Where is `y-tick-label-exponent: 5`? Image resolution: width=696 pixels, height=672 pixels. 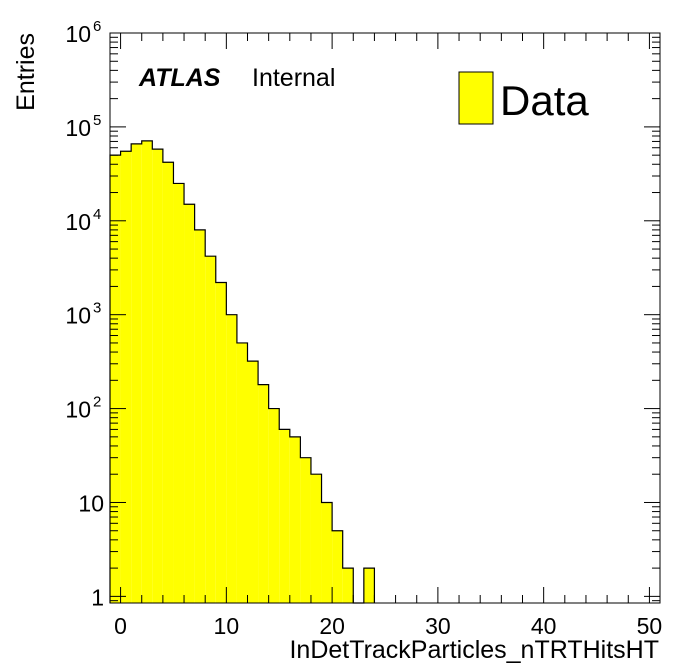
y-tick-label-exponent: 5 is located at coordinates (97, 120).